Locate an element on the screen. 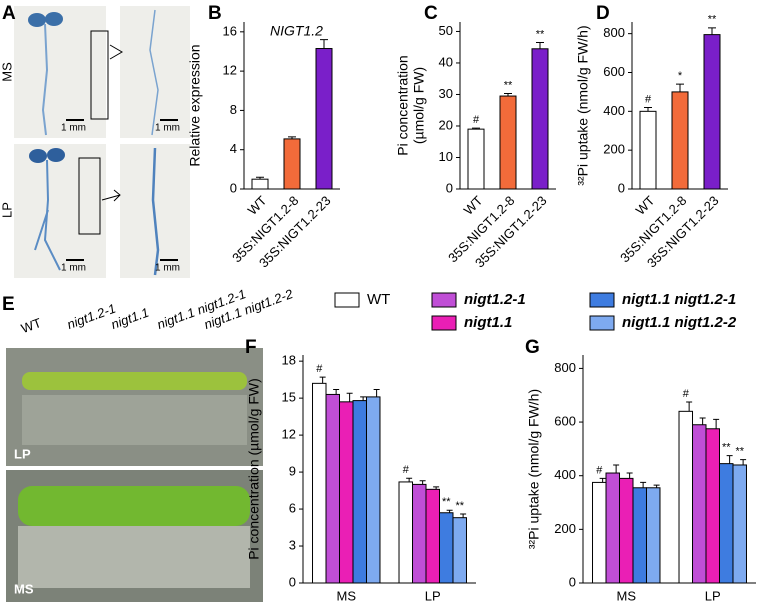 This screenshot has height=610, width=774. plate-label: LP is located at coordinates (22, 453).